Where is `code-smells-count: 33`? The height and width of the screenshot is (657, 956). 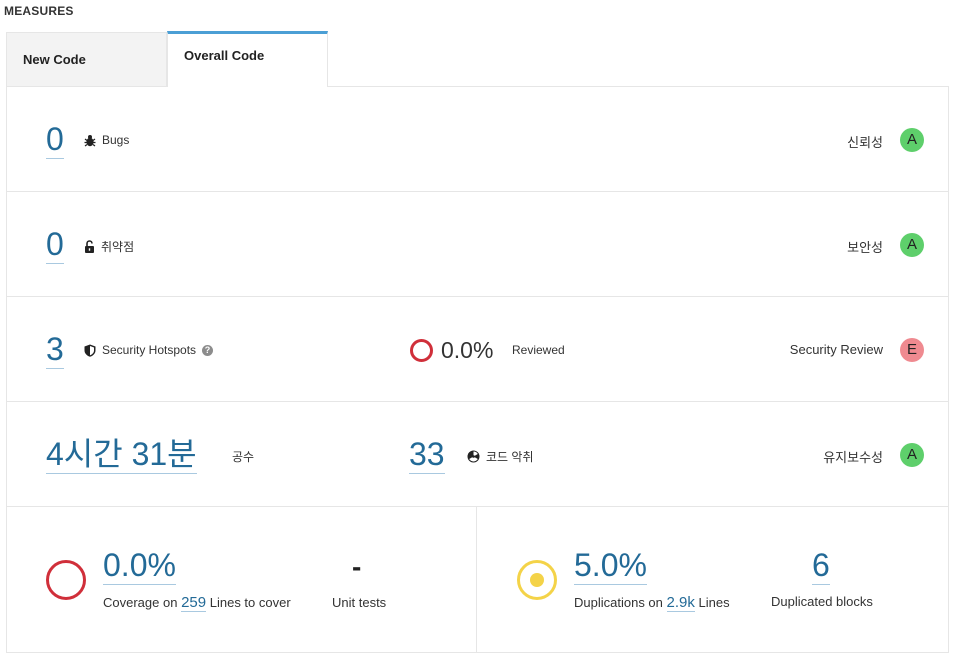
code-smells-count: 33 is located at coordinates (427, 455).